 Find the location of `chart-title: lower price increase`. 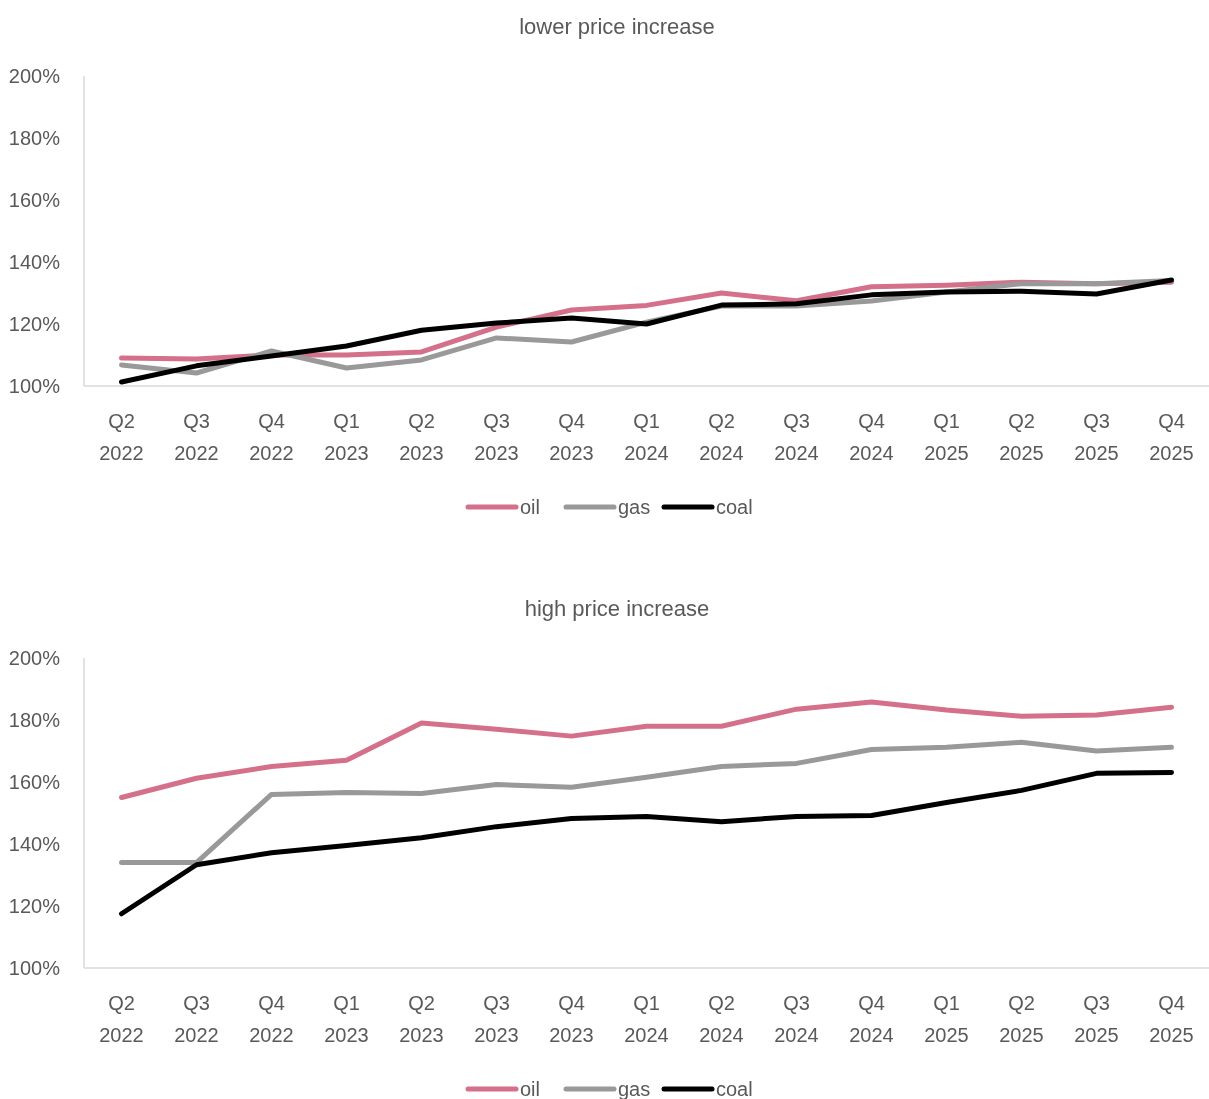

chart-title: lower price increase is located at coordinates (617, 26).